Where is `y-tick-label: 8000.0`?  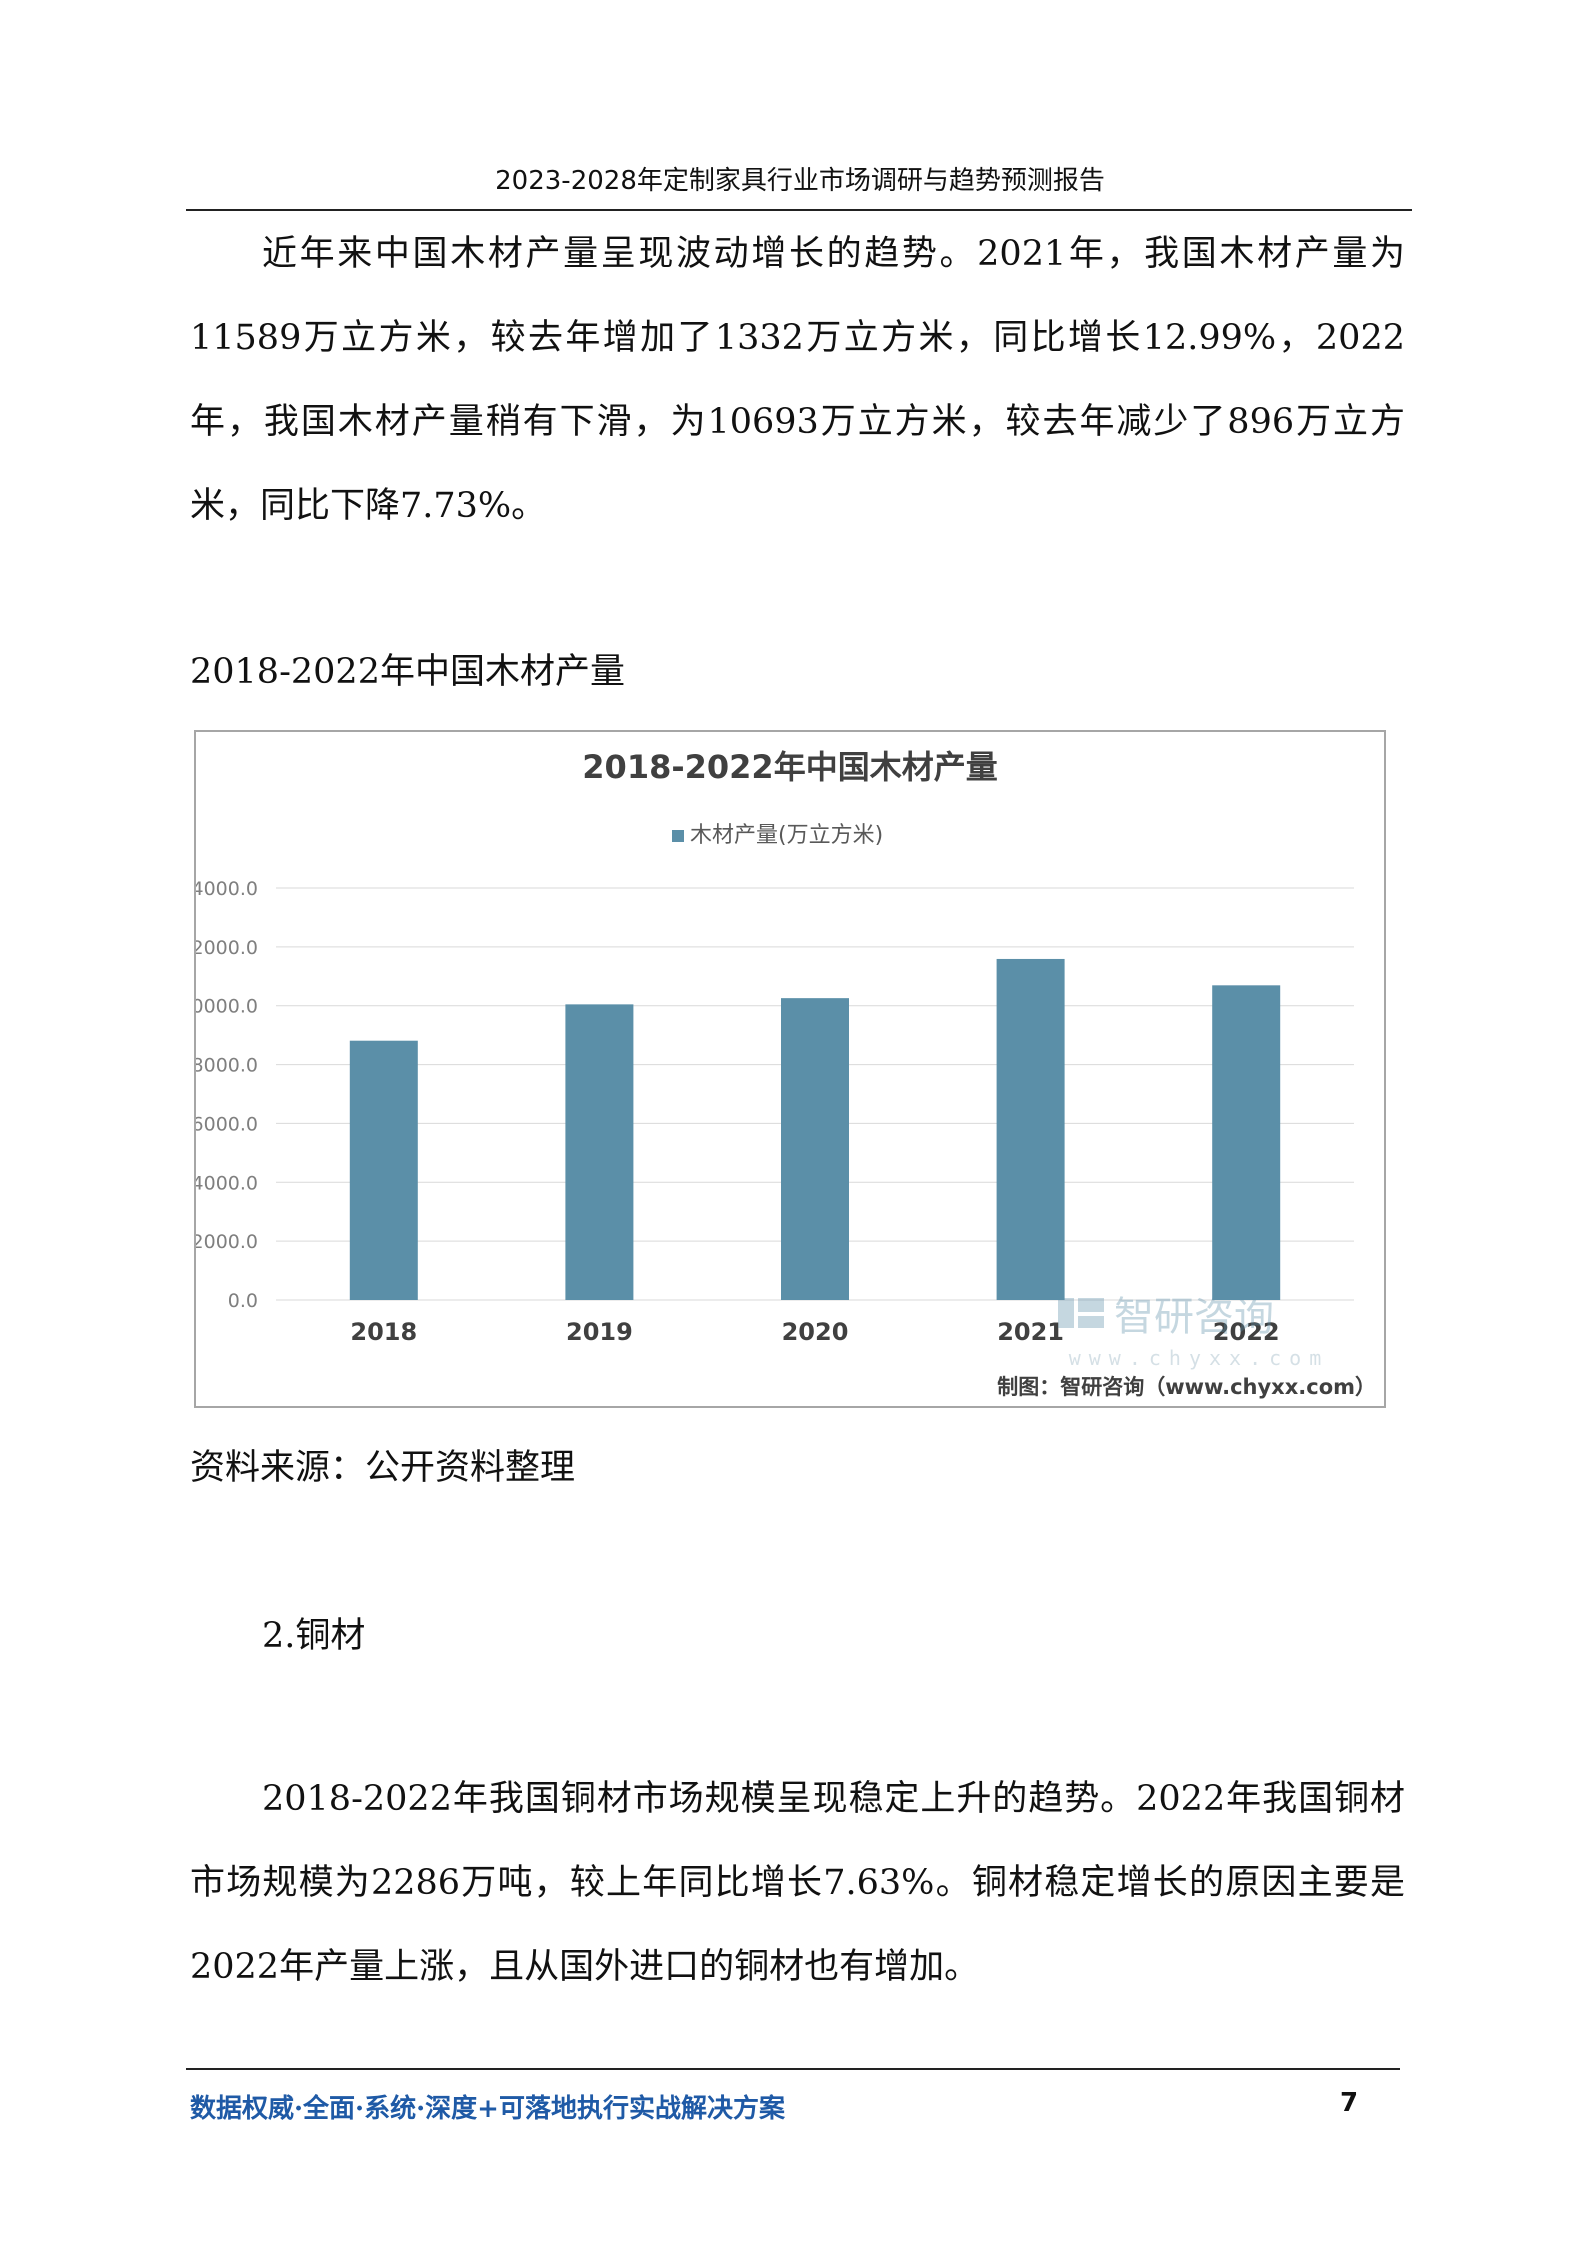
y-tick-label: 8000.0 is located at coordinates (227, 1066).